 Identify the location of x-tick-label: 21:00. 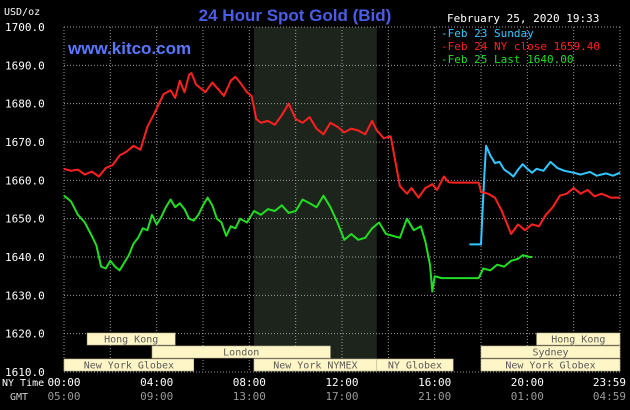
(434, 396).